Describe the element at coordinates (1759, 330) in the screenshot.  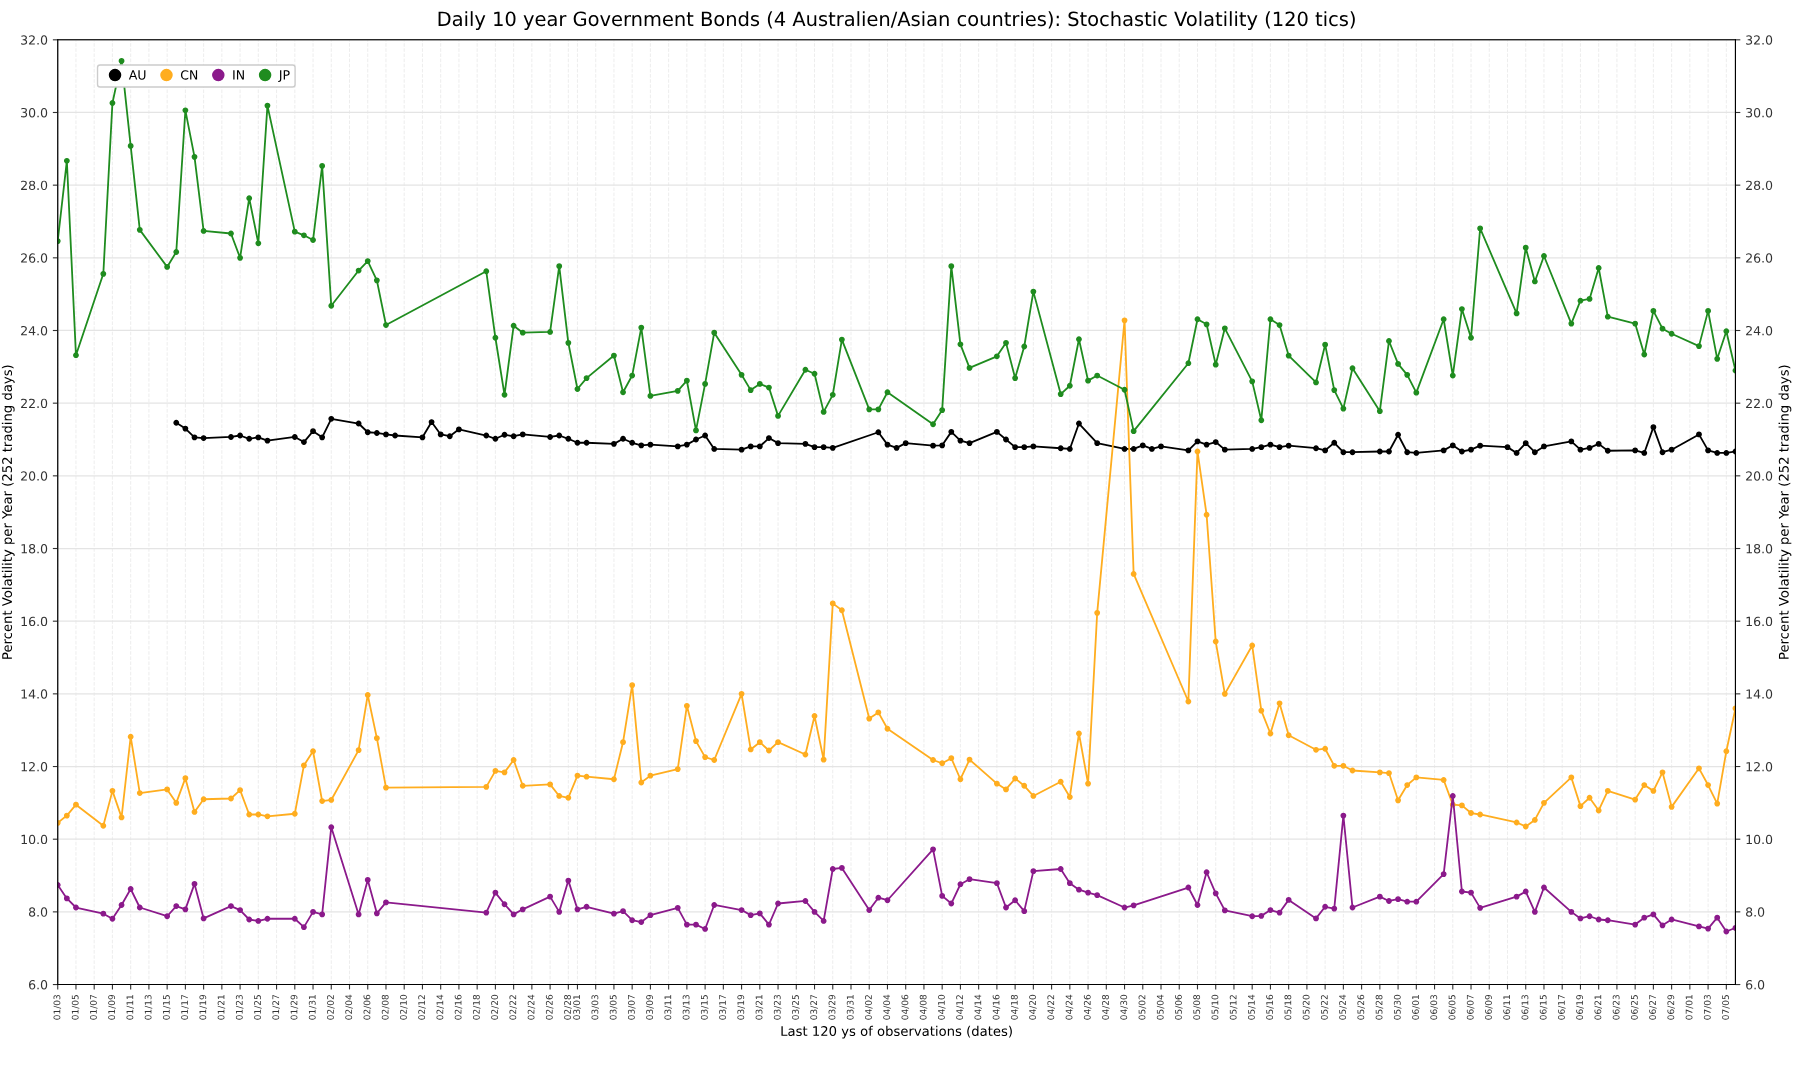
I see `y2-tick-label: 24.0` at that location.